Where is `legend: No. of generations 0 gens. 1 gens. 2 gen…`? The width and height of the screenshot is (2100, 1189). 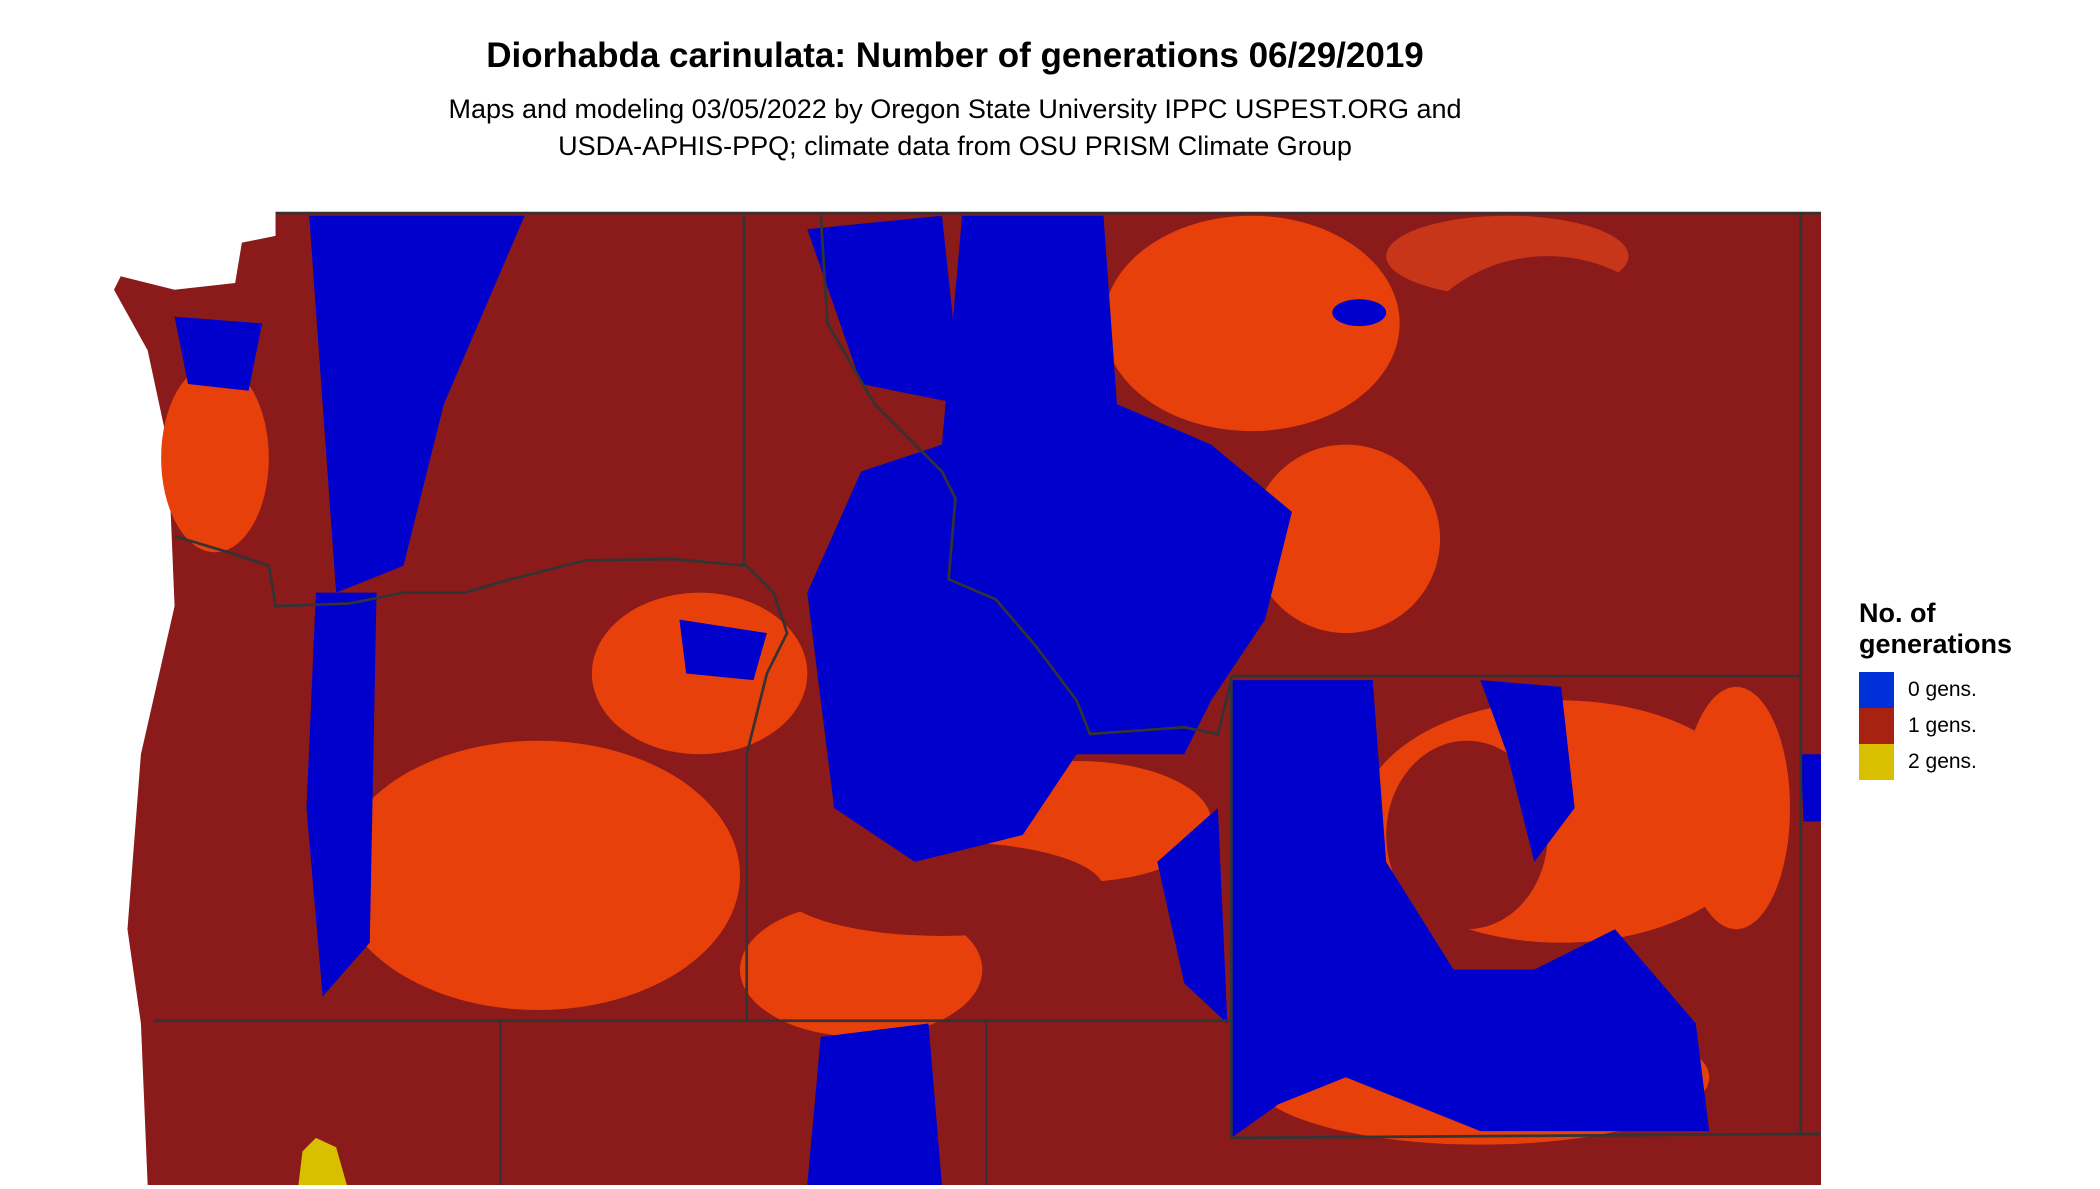
legend: No. of generations 0 gens. 1 gens. 2 gen… is located at coordinates (1959, 689).